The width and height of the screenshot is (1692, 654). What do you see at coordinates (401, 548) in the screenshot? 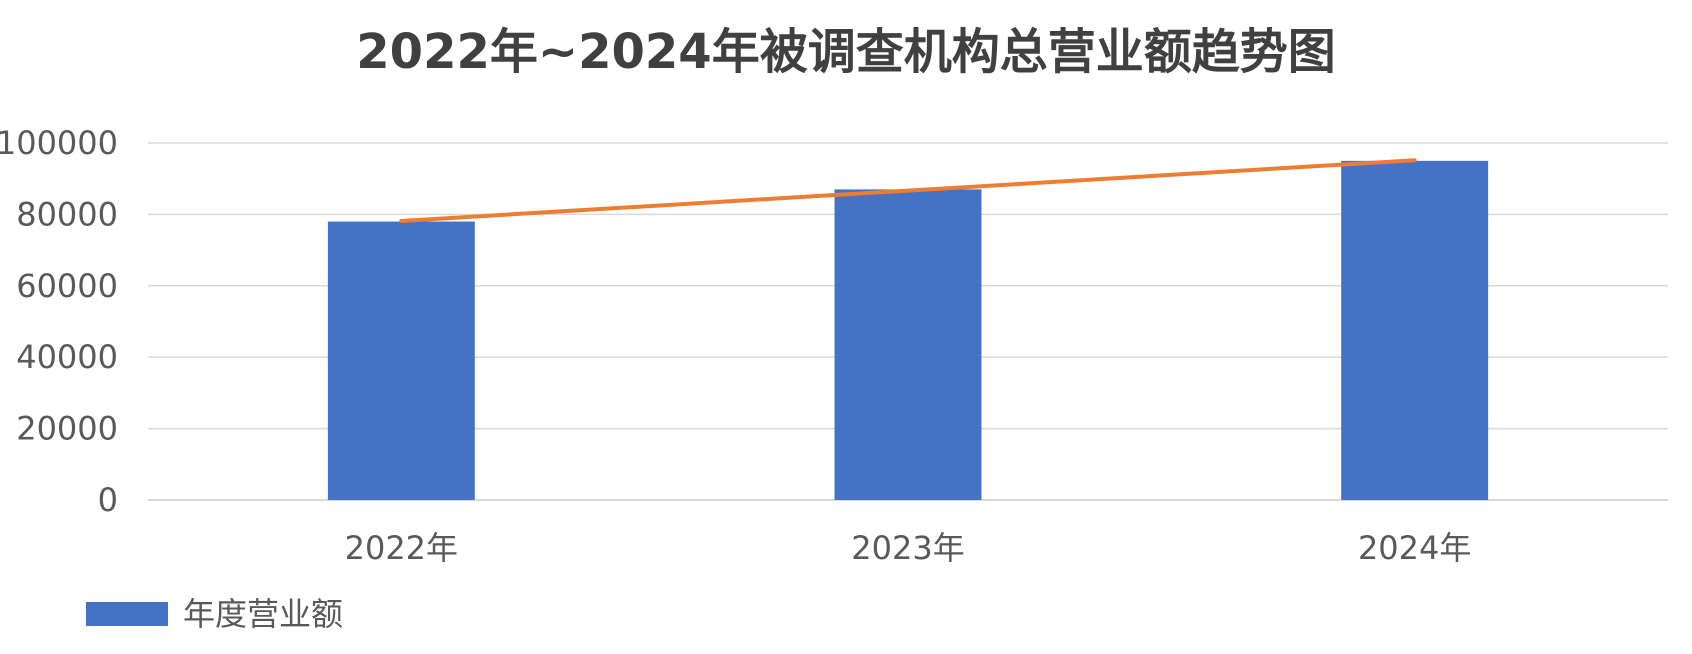
I see `x-tick-label: 2022年` at bounding box center [401, 548].